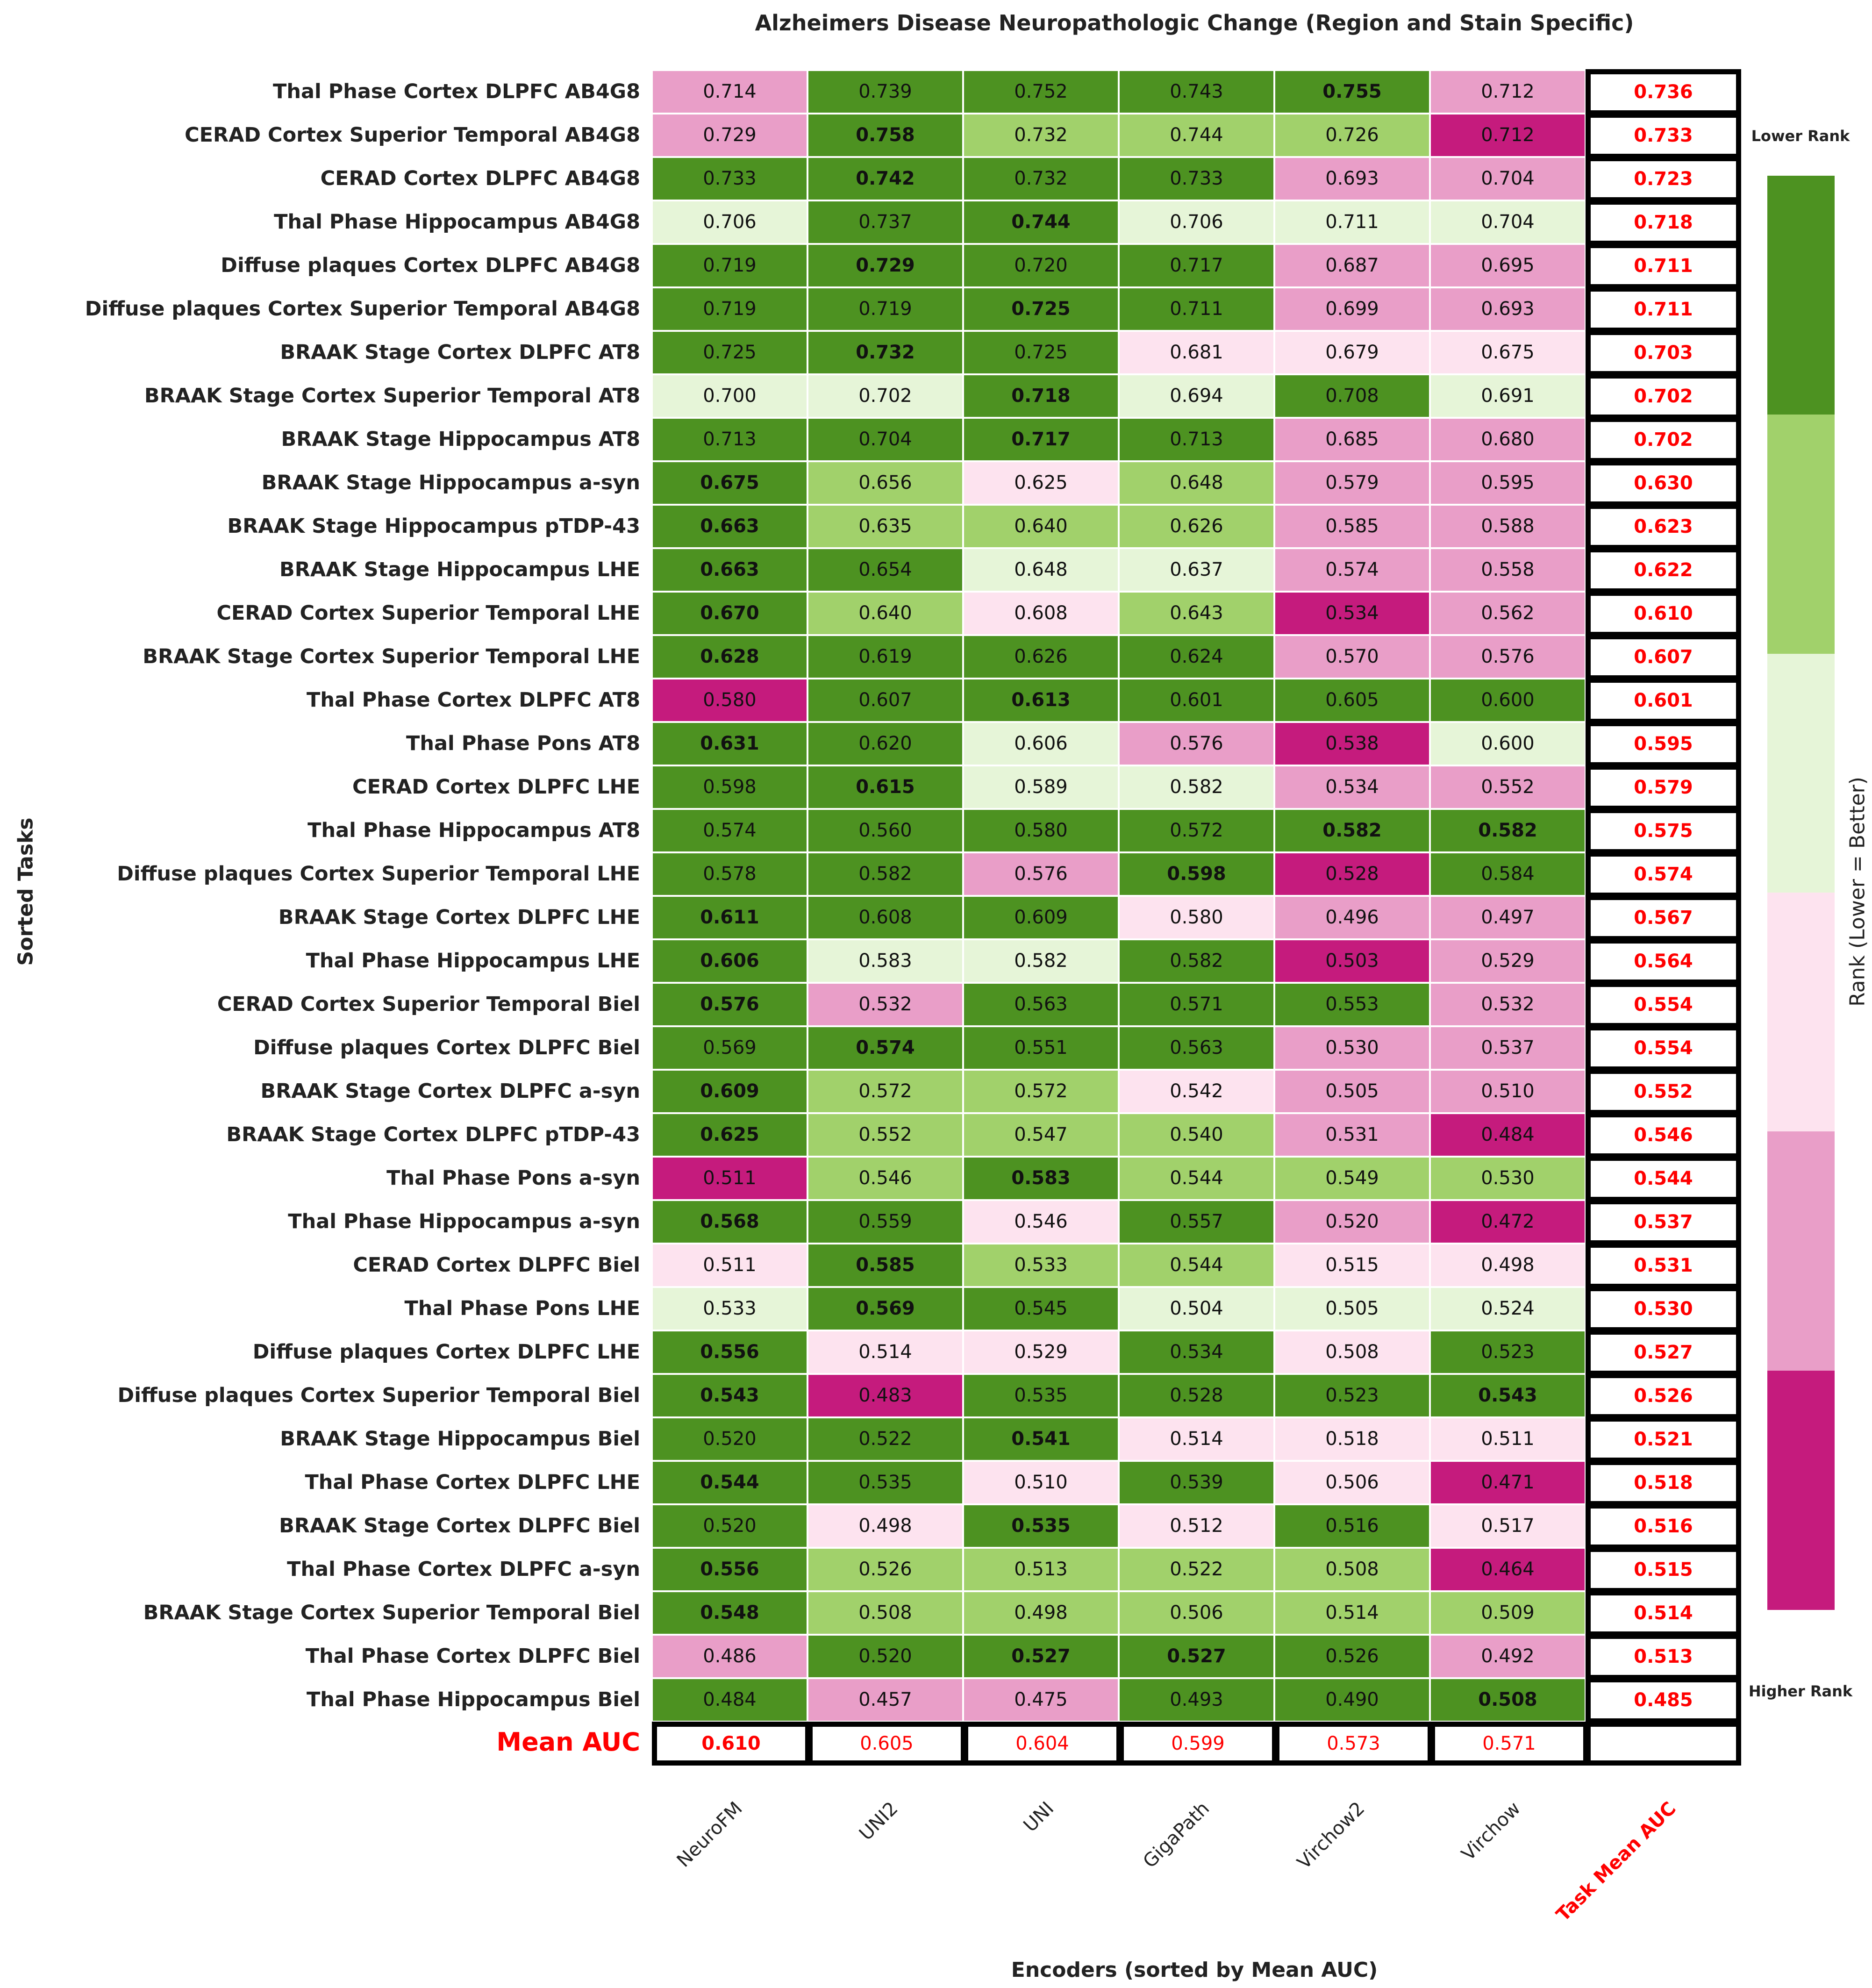  Describe the element at coordinates (1663, 1483) in the screenshot. I see `task-mean-cell: 0.518` at that location.